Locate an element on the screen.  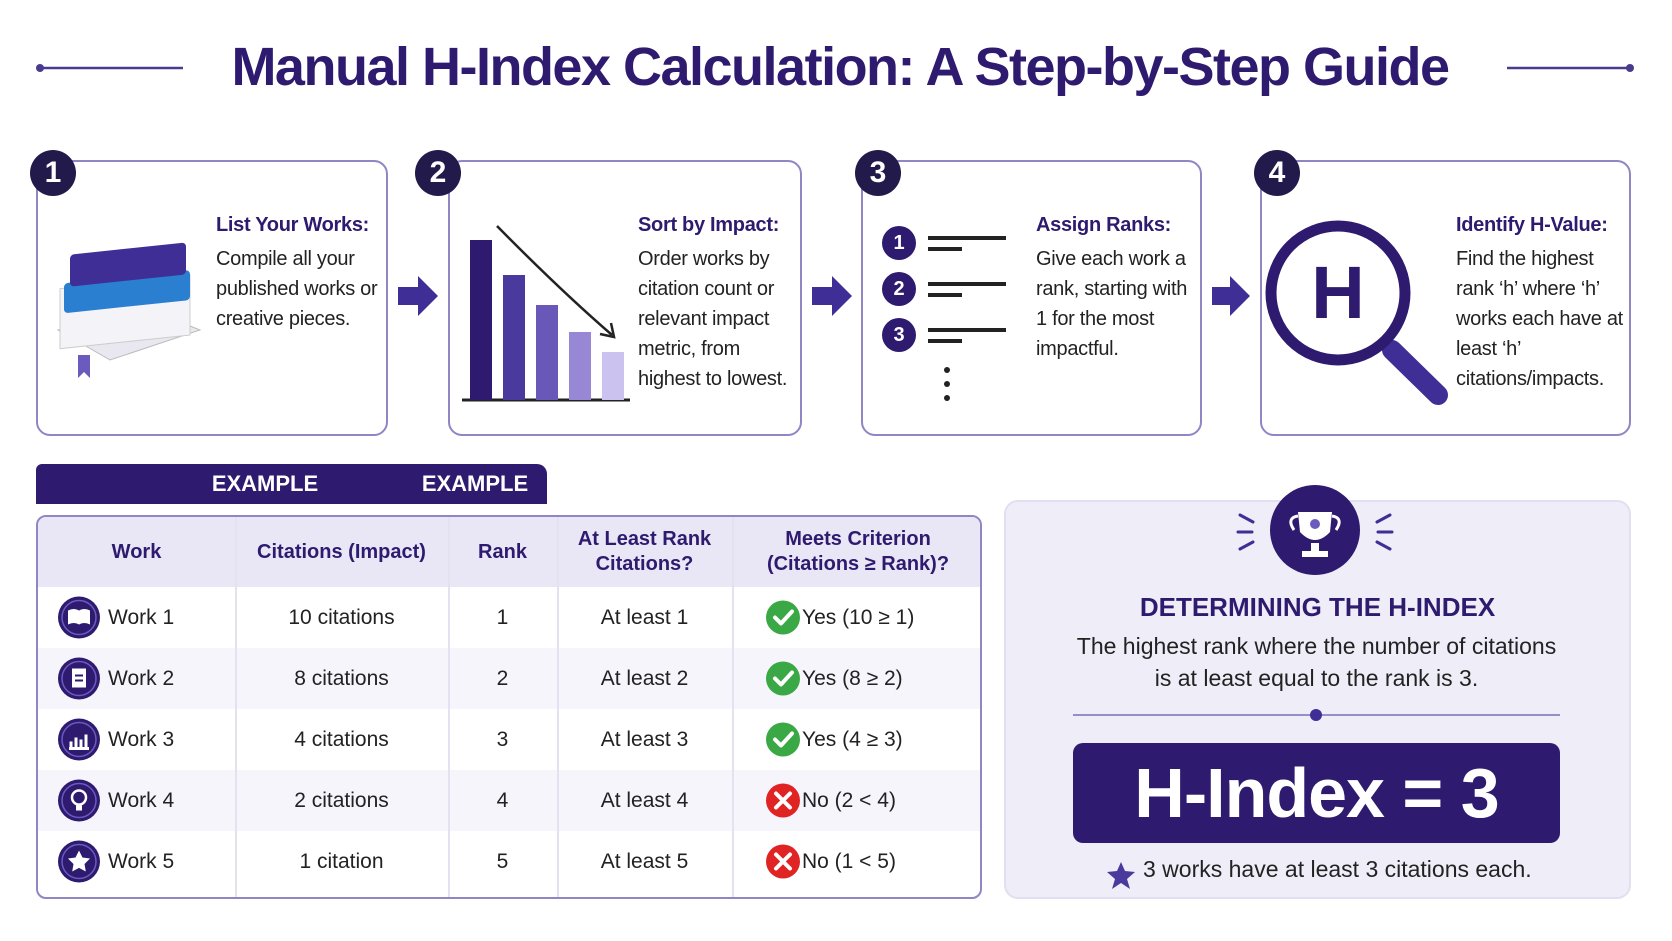
table-header-cell: Meets Criterion (Citations ≥ Rank)? is located at coordinates (858, 551).